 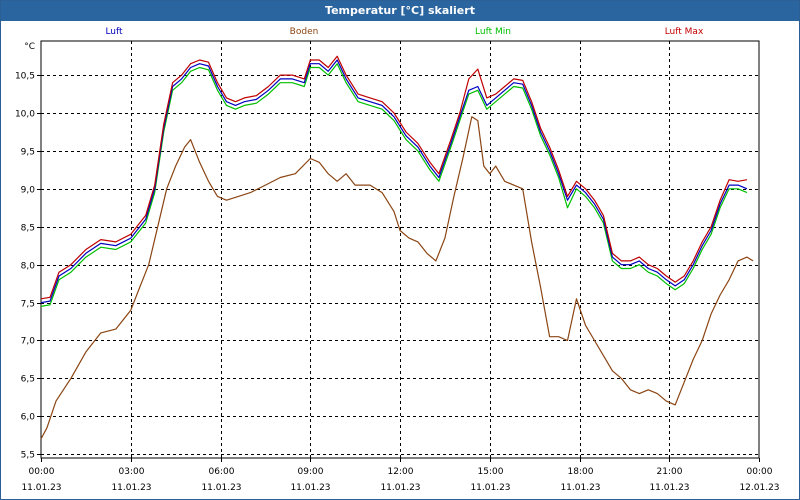 What do you see at coordinates (28, 267) in the screenshot?
I see `y-tick-label: 8,0` at bounding box center [28, 267].